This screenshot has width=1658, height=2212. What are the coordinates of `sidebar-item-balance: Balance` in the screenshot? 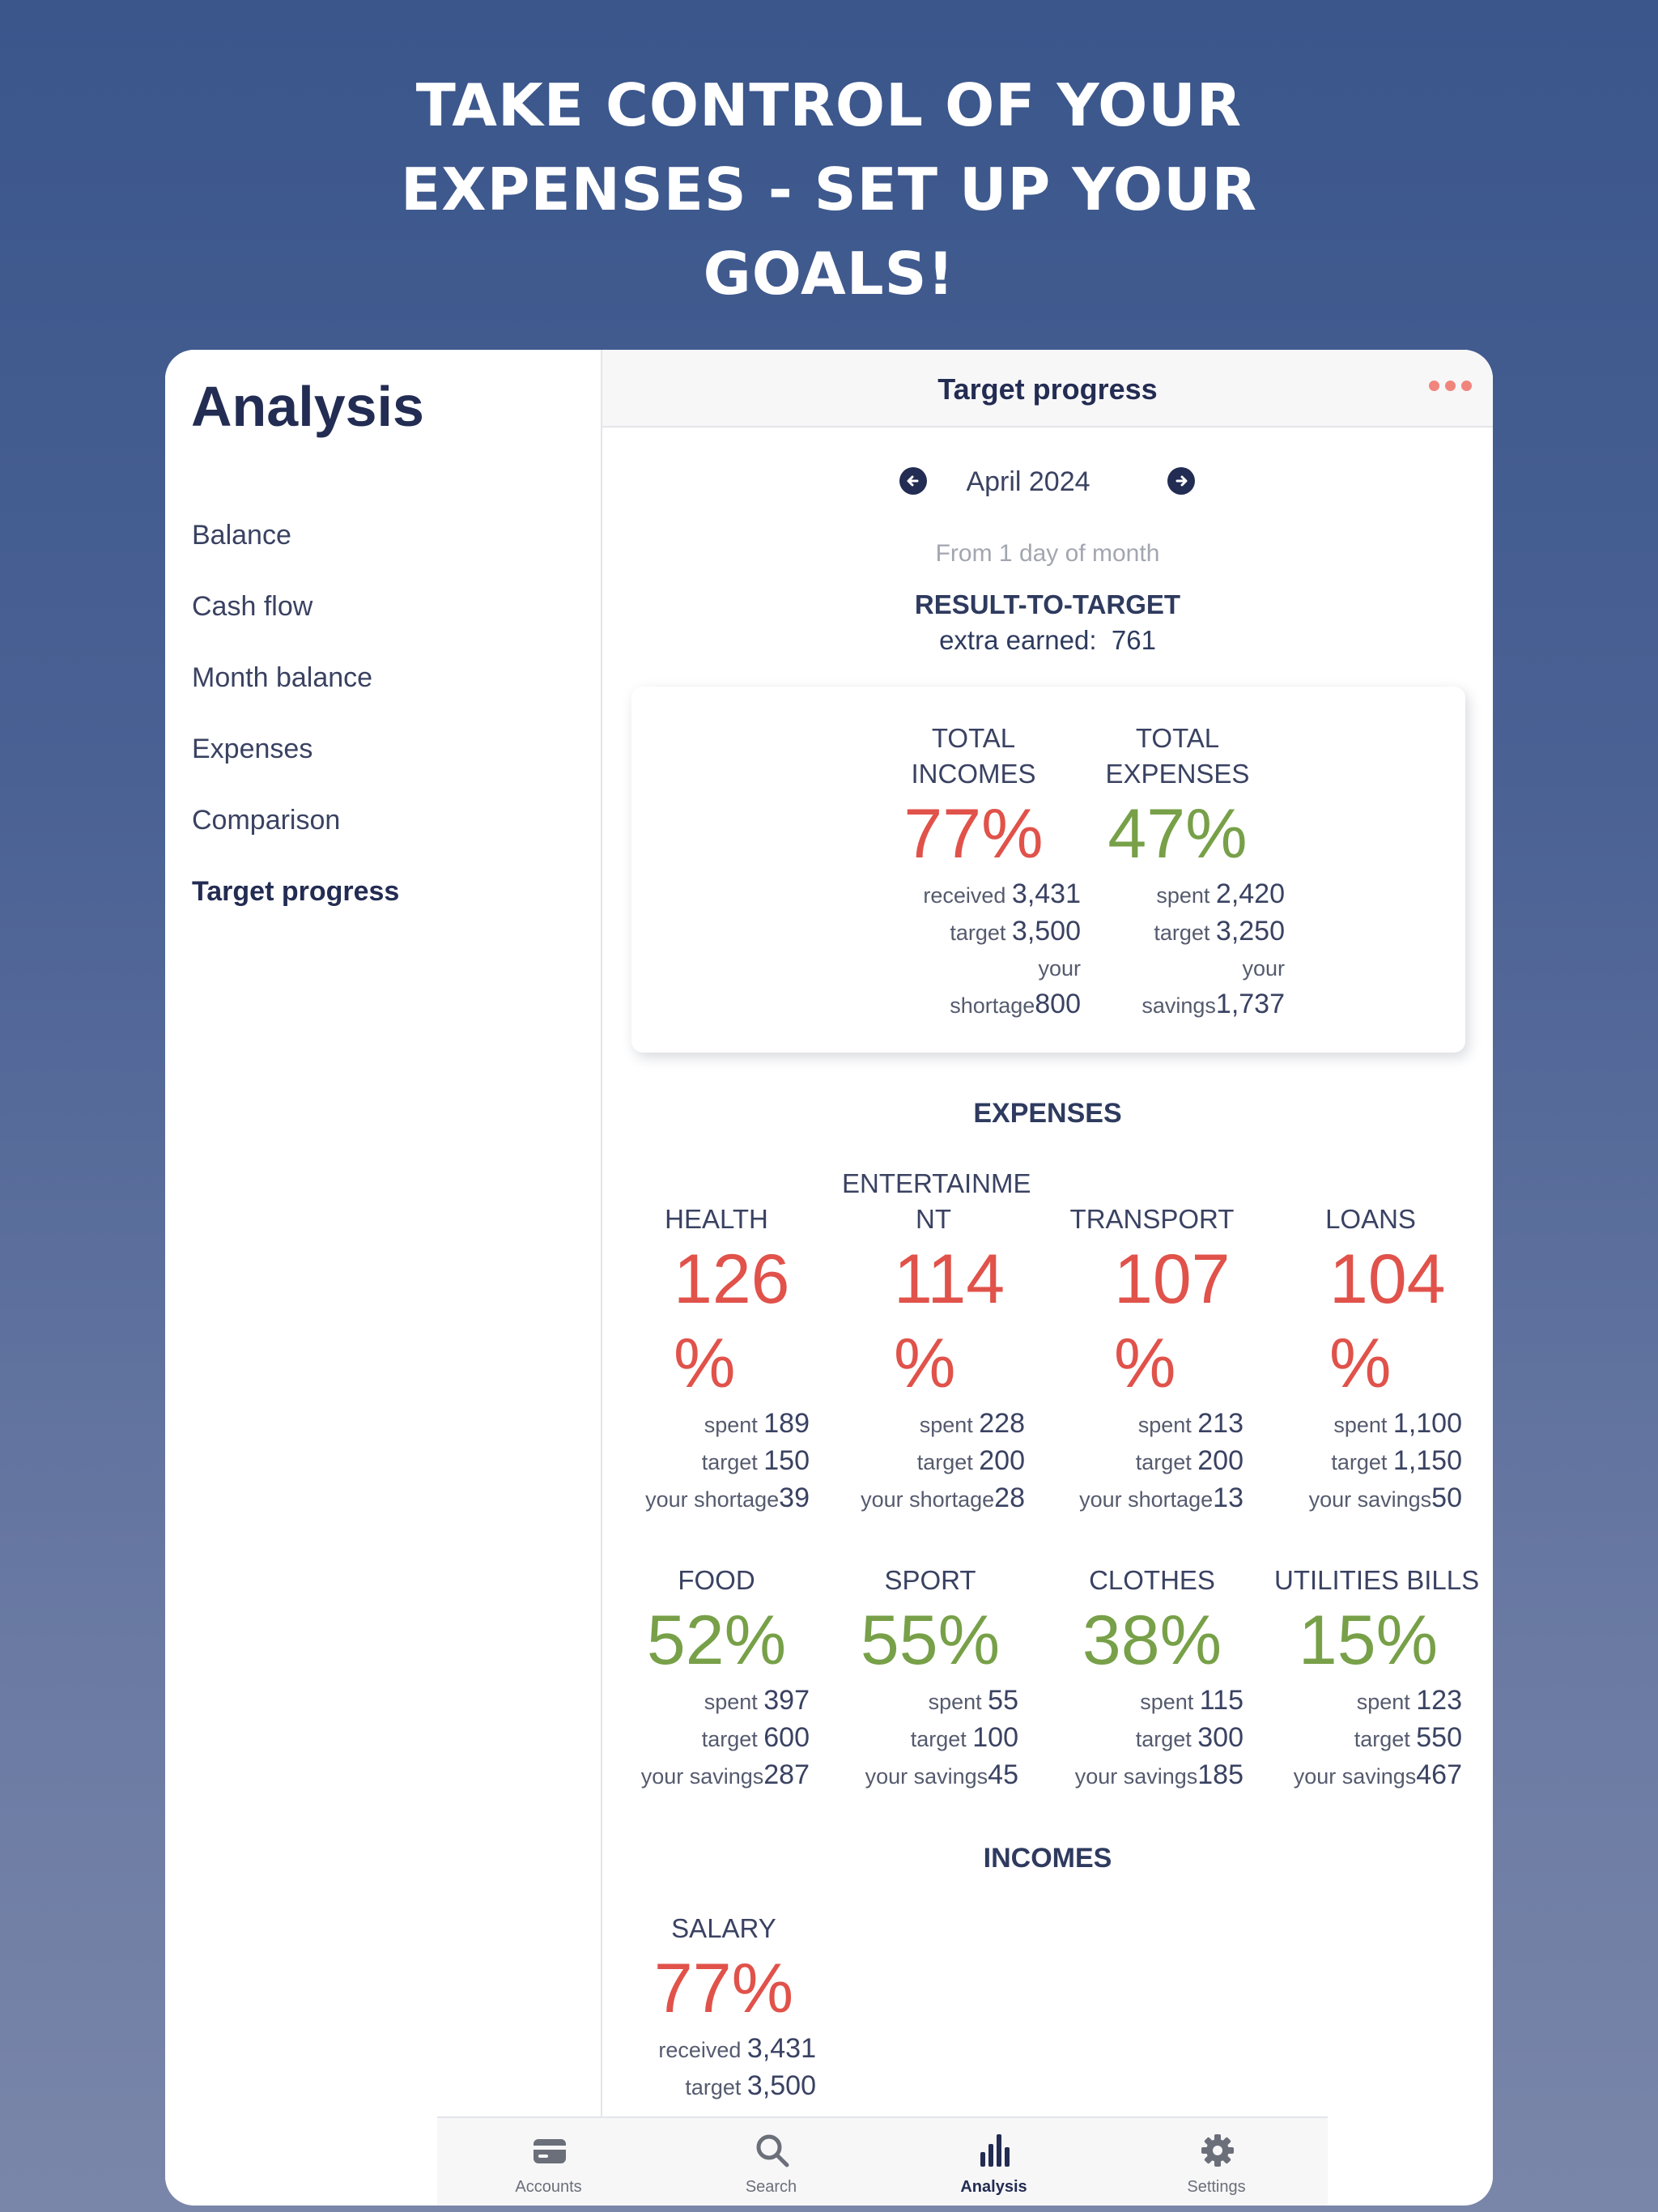 It's located at (241, 535).